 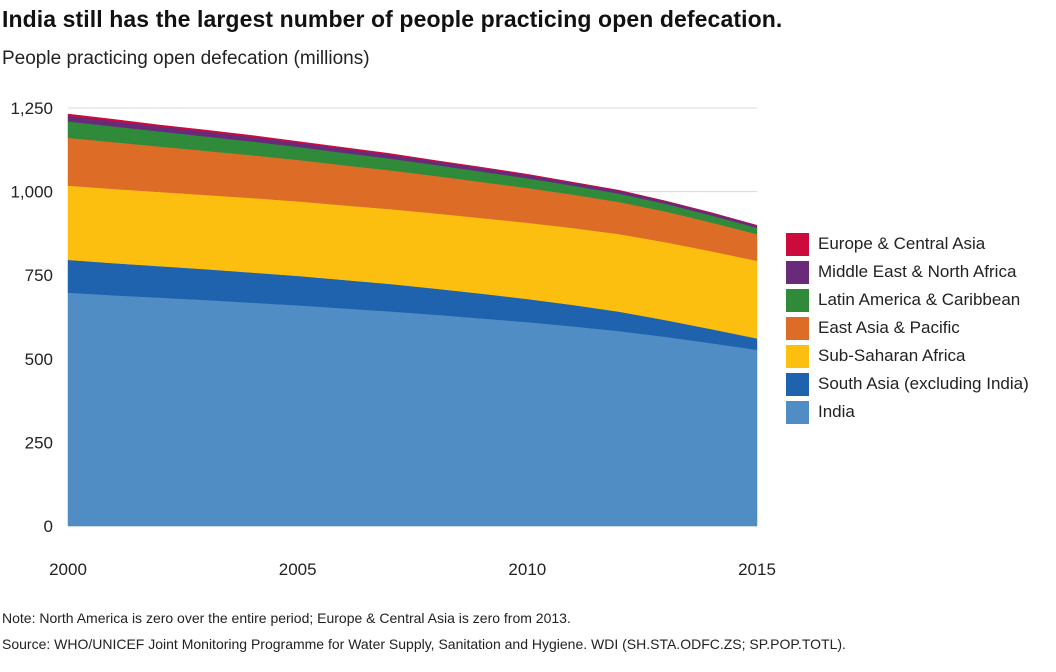 I want to click on legend-item-south-asia-excluding-india: South Asia (excluding India), so click(x=907, y=384).